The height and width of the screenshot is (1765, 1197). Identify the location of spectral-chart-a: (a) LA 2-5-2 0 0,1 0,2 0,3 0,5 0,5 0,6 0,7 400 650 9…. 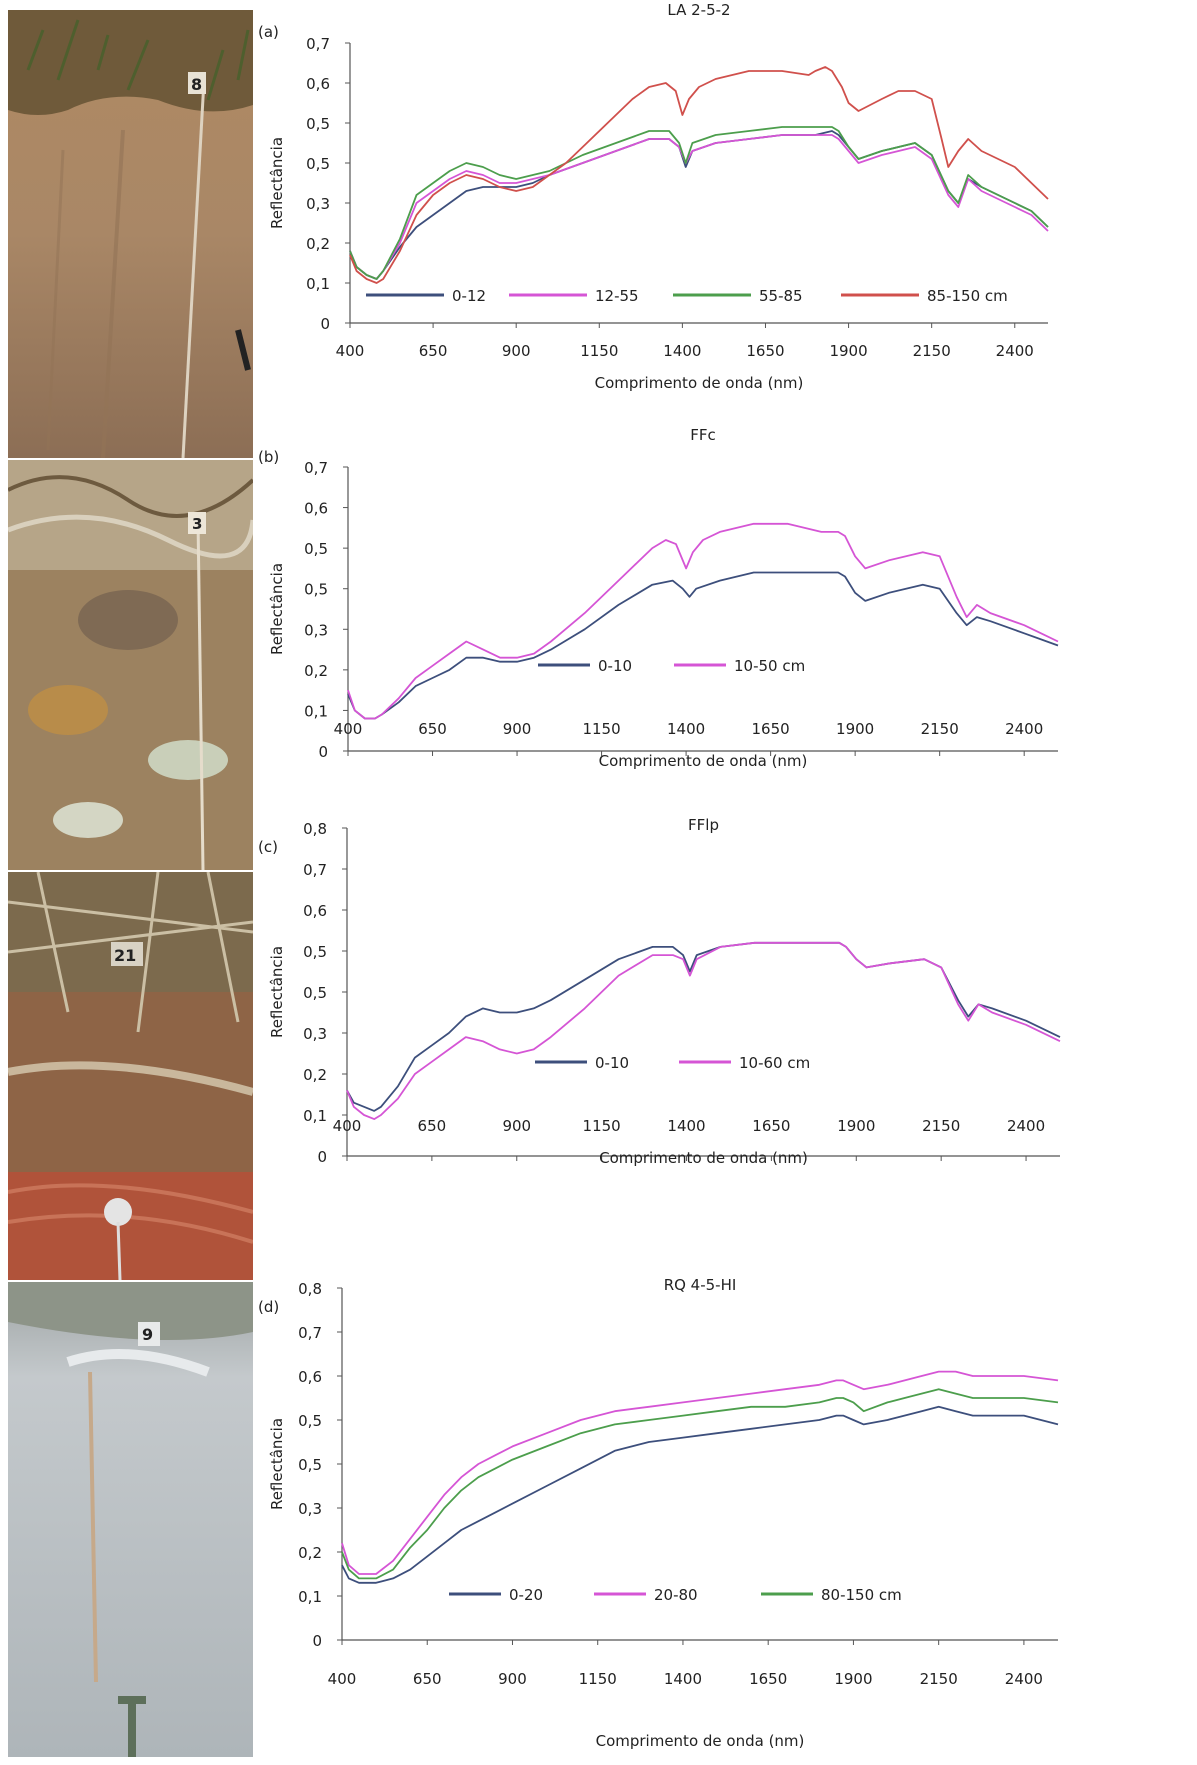
(653, 196).